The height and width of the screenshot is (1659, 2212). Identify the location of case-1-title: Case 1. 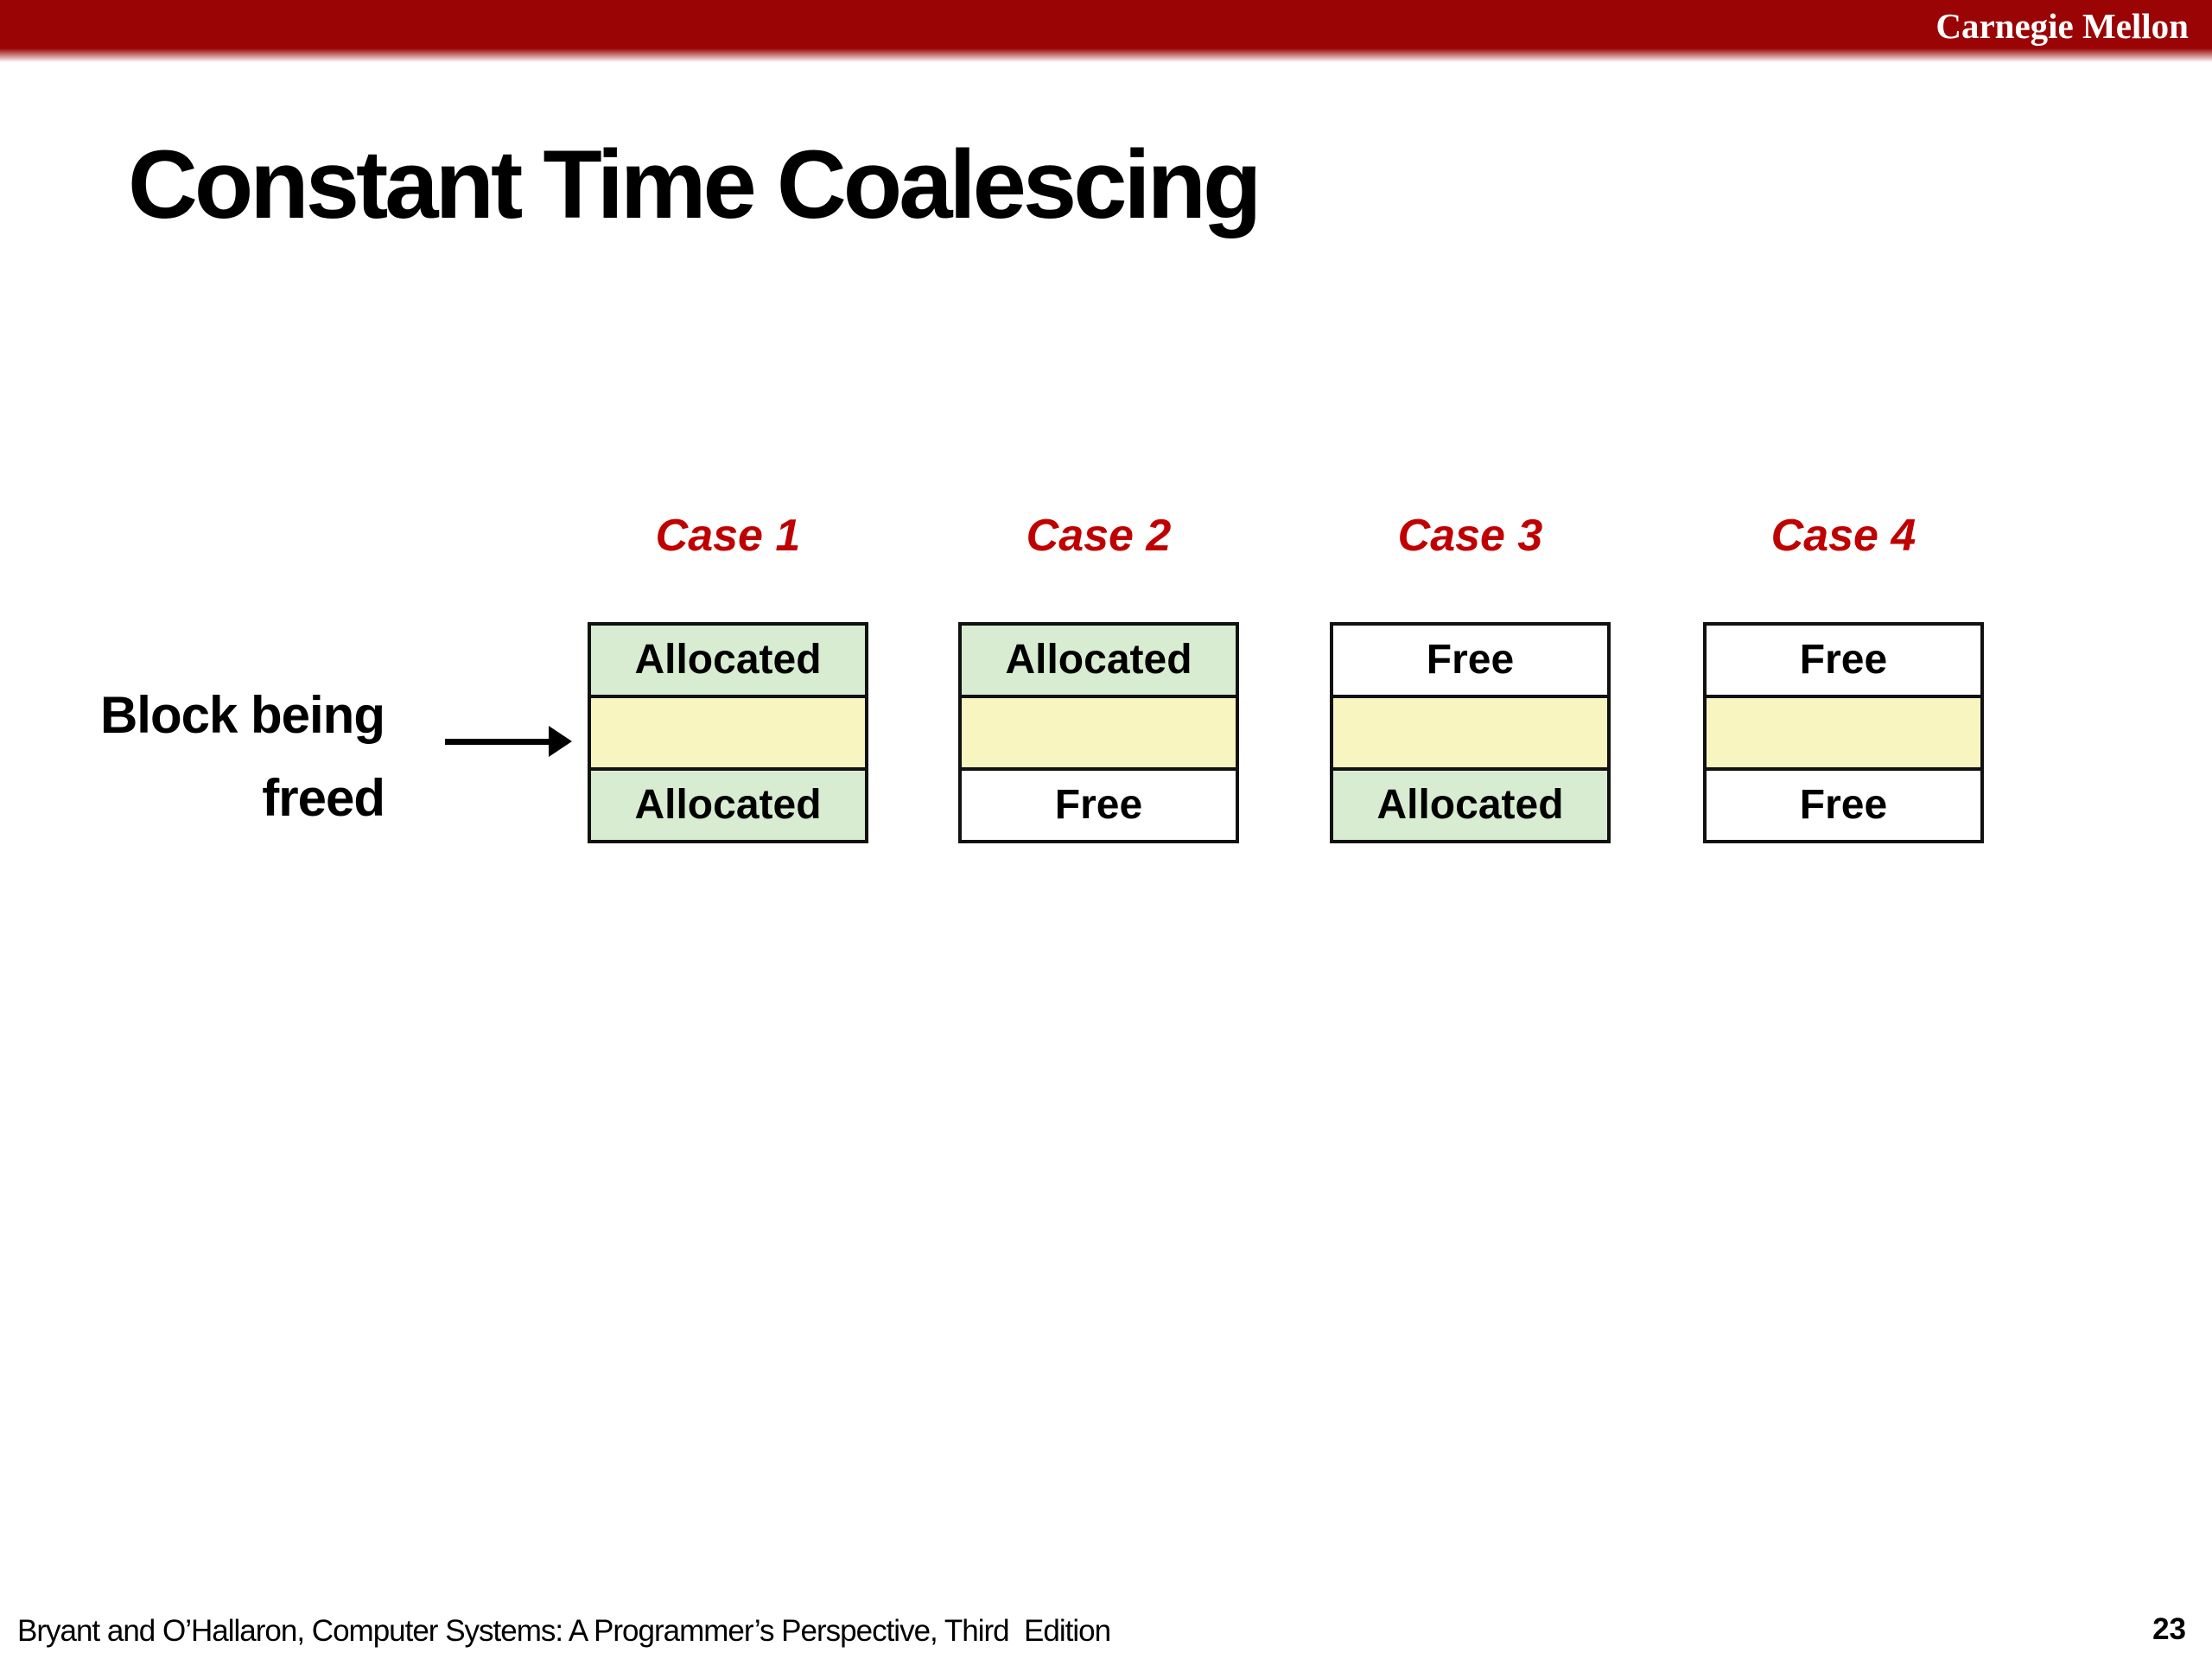
(728, 536).